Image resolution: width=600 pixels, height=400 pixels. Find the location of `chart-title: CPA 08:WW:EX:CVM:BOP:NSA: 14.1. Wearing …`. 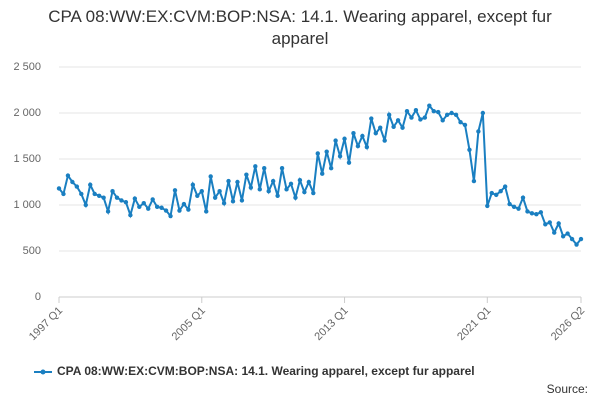

chart-title: CPA 08:WW:EX:CVM:BOP:NSA: 14.1. Wearing … is located at coordinates (300, 27).